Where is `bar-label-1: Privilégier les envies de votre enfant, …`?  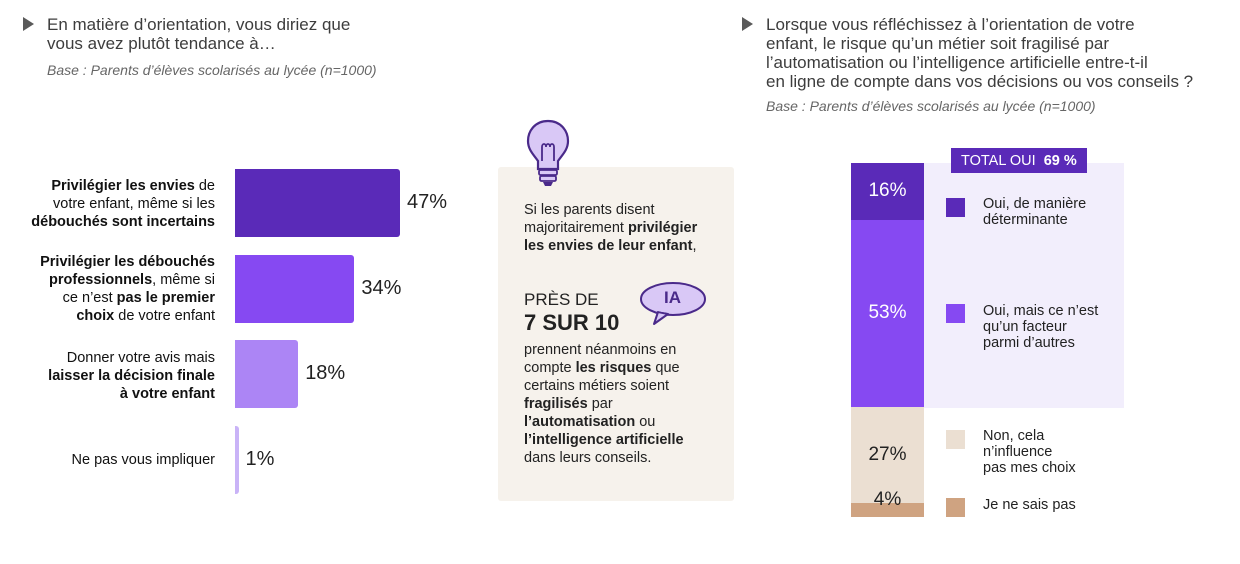 bar-label-1: Privilégier les envies de votre enfant, … is located at coordinates (123, 204).